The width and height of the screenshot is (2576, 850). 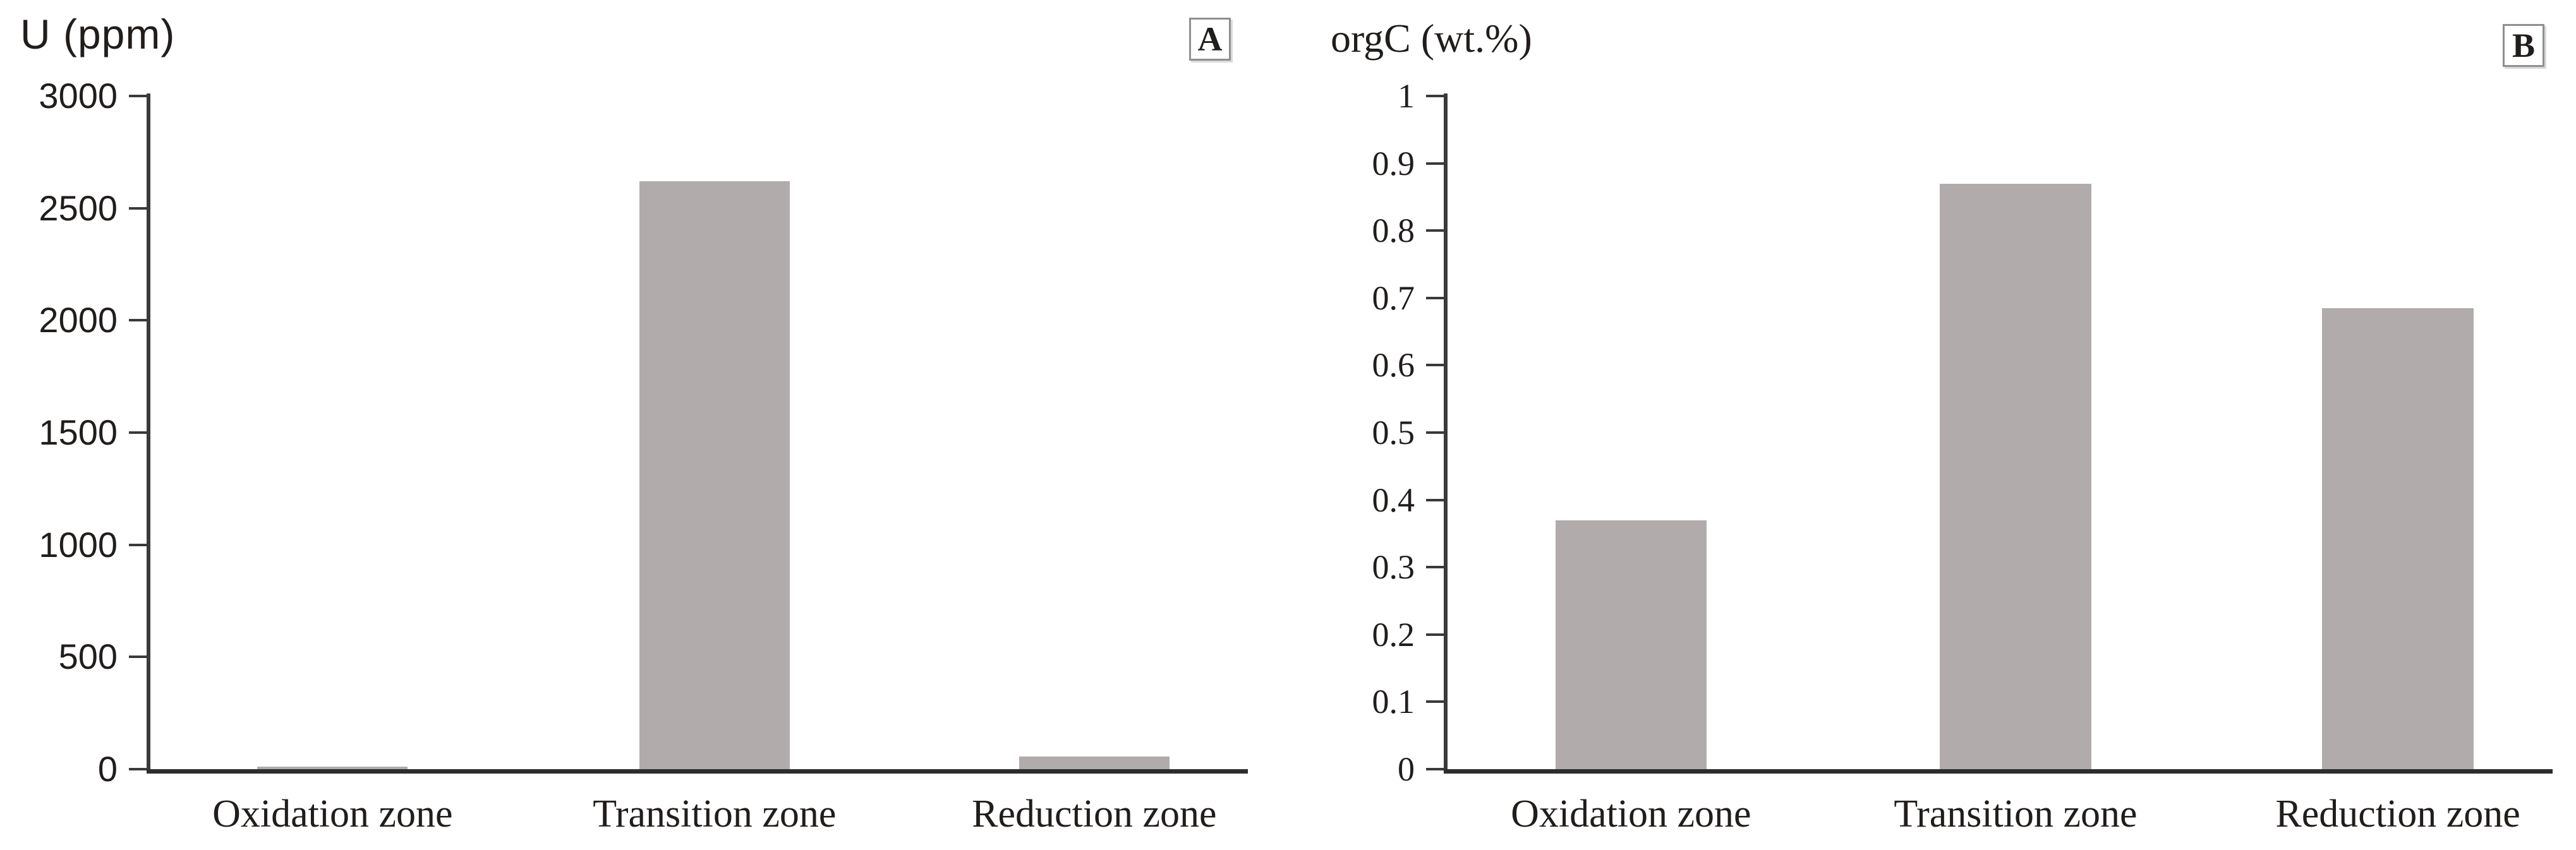 I want to click on y-tick-label: 0.2, so click(x=1393, y=634).